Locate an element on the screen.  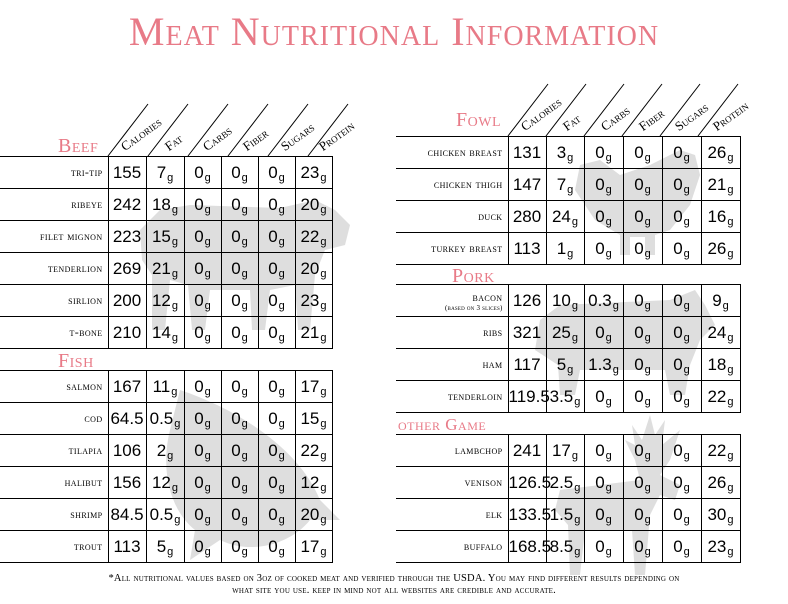
cell-value: 131 is located at coordinates (527, 152).